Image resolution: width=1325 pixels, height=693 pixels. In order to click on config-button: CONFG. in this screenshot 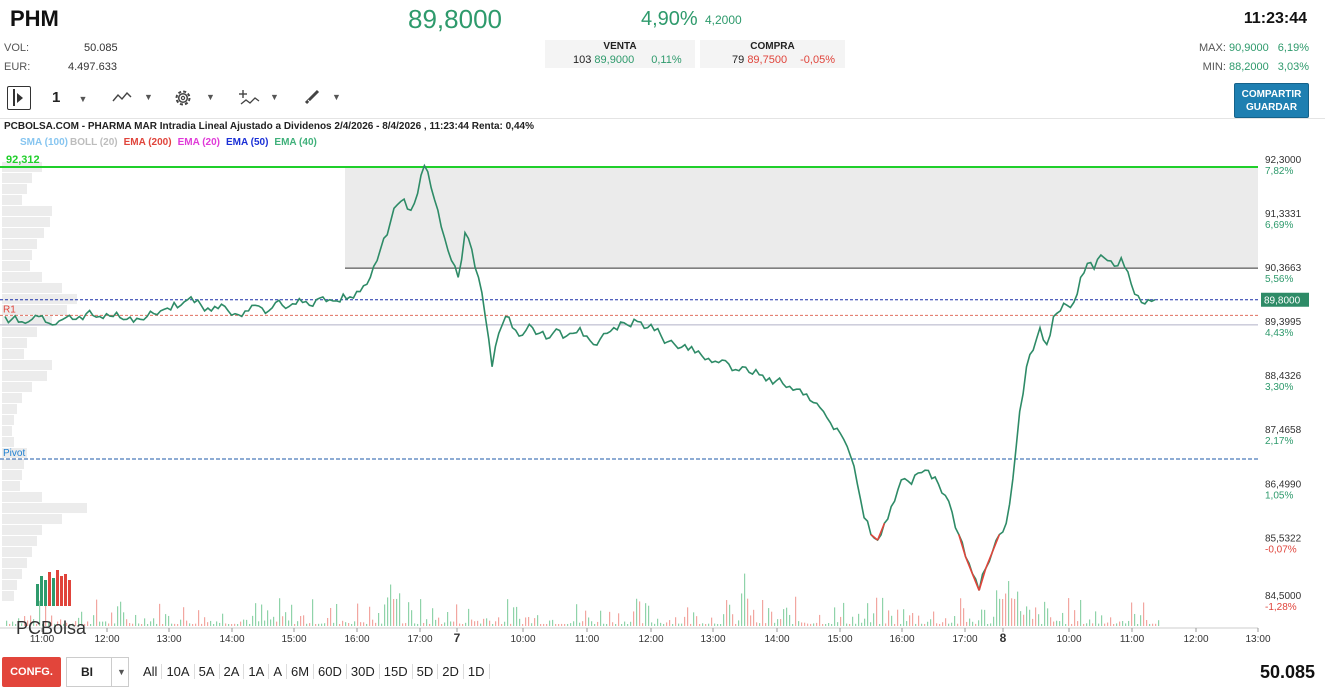, I will do `click(31, 672)`.